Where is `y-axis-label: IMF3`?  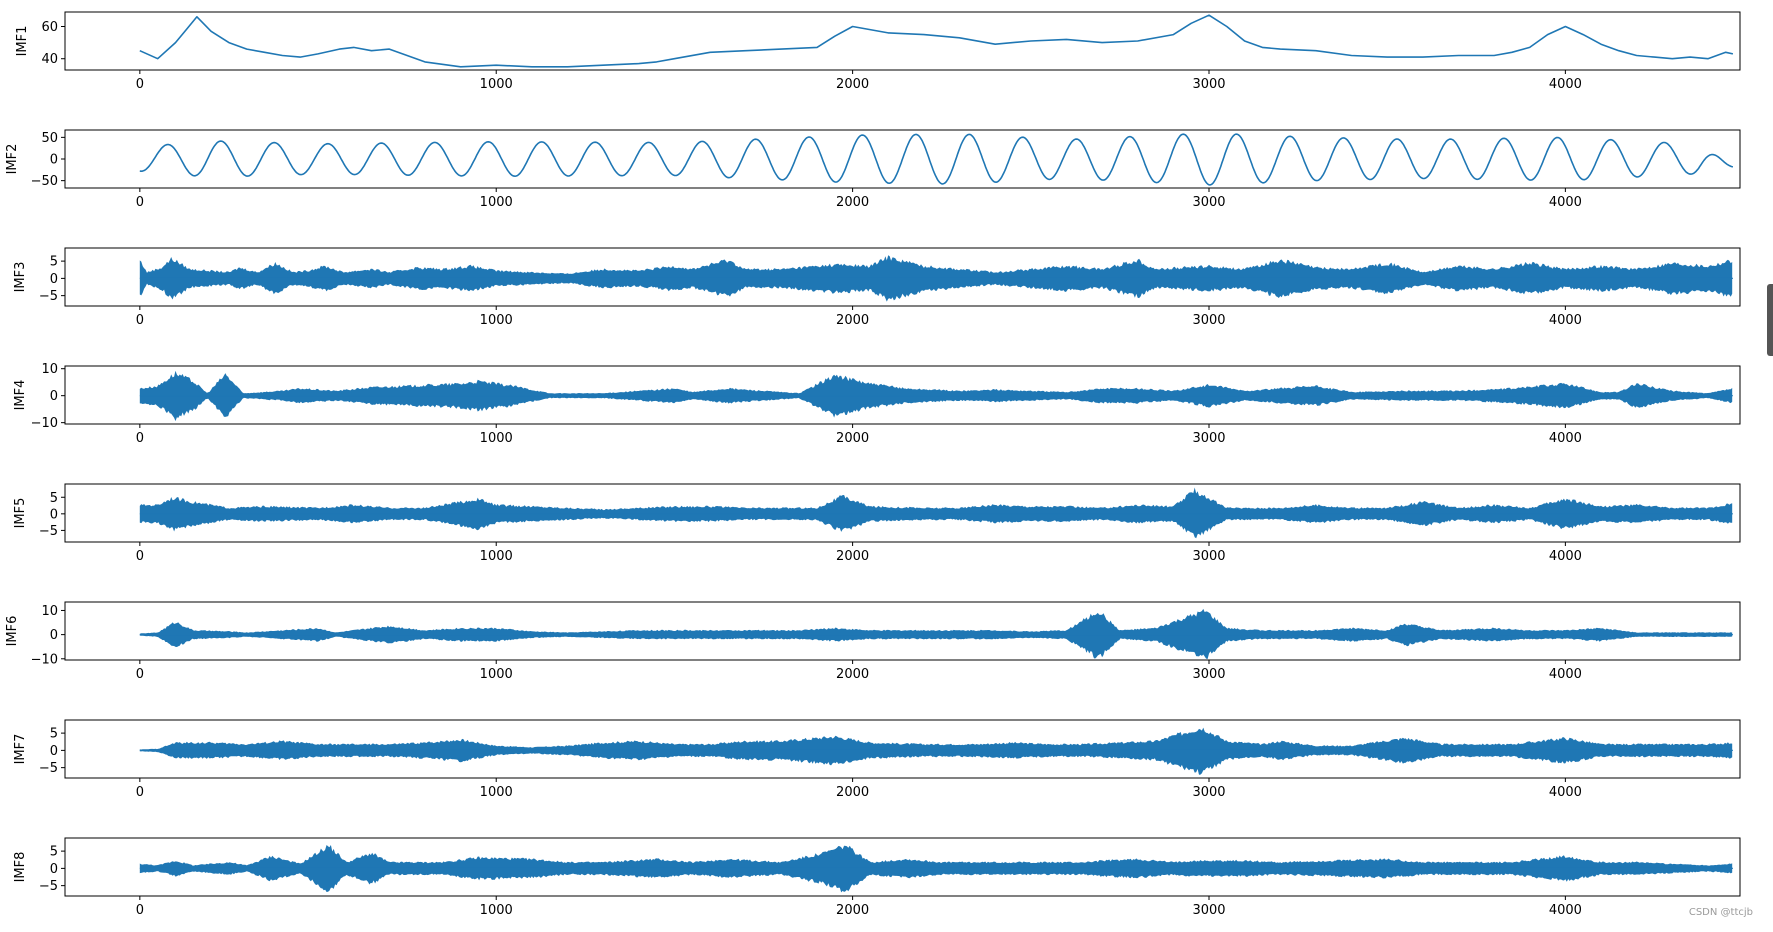 y-axis-label: IMF3 is located at coordinates (20, 277).